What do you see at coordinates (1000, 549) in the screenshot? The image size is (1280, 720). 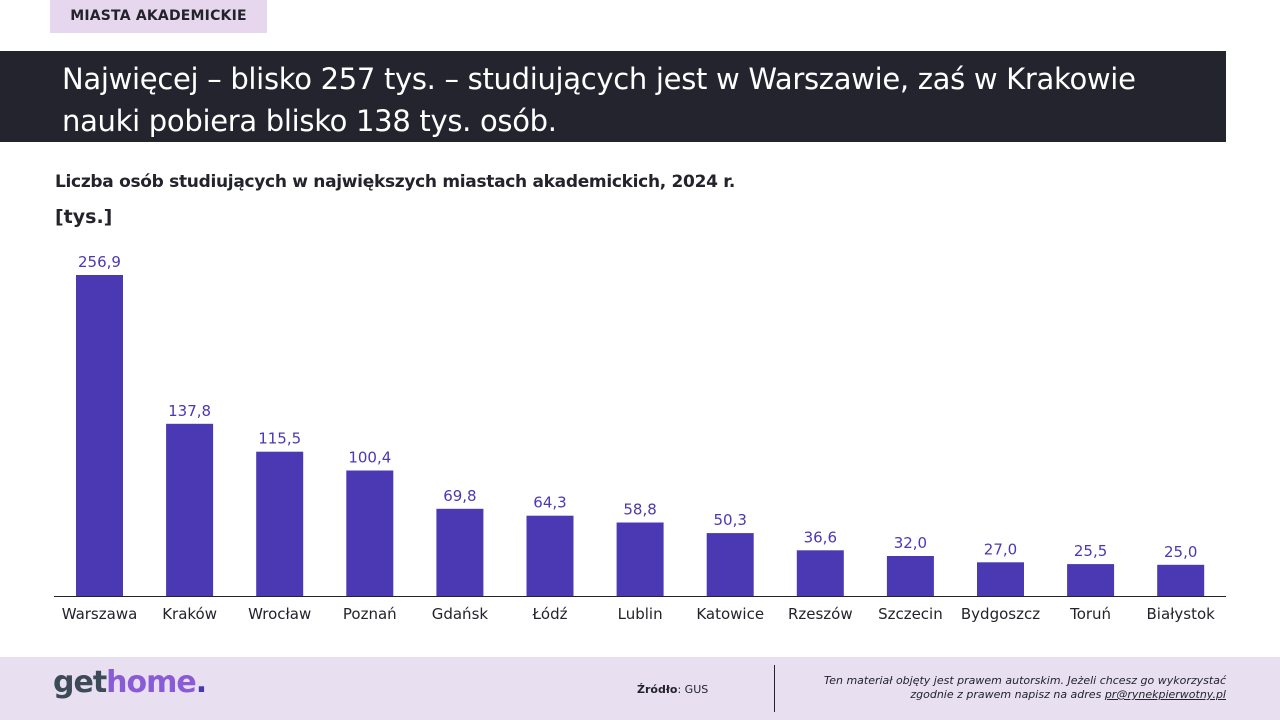 I see `value-label: 27,0` at bounding box center [1000, 549].